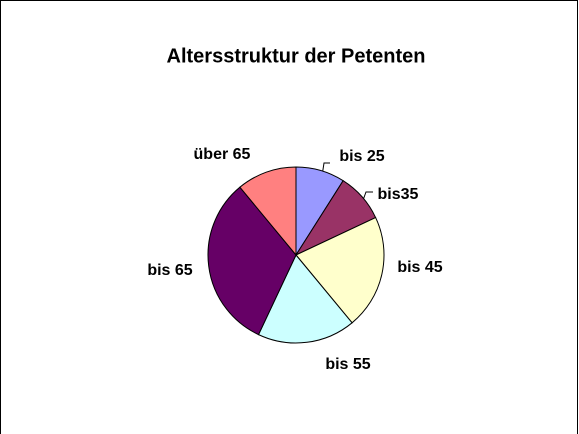  What do you see at coordinates (398, 194) in the screenshot?
I see `slice-label: bis35` at bounding box center [398, 194].